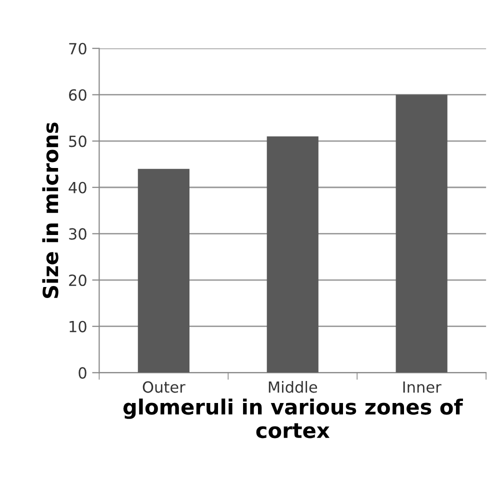 The image size is (496, 484). What do you see at coordinates (77, 188) in the screenshot?
I see `y-tick-label: 40` at bounding box center [77, 188].